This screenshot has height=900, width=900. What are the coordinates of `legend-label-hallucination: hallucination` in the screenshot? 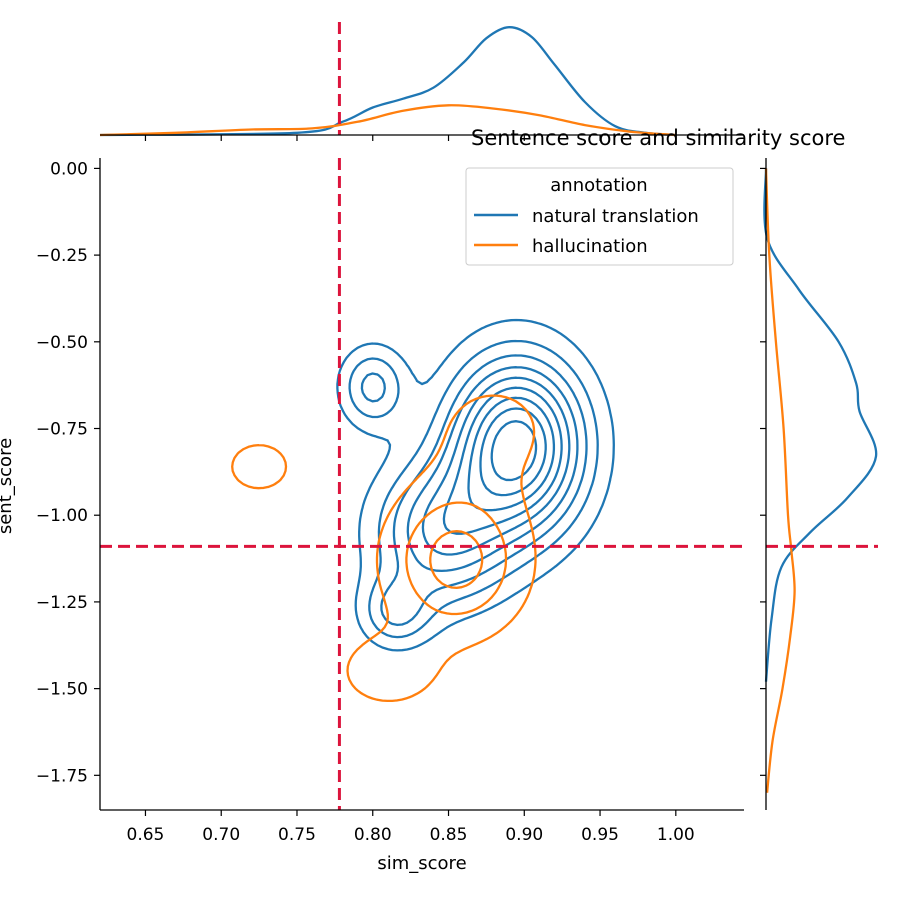 It's located at (590, 246).